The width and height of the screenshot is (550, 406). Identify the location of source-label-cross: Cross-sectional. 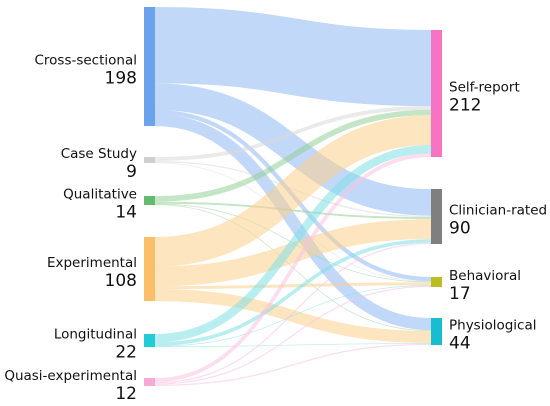
(85, 61).